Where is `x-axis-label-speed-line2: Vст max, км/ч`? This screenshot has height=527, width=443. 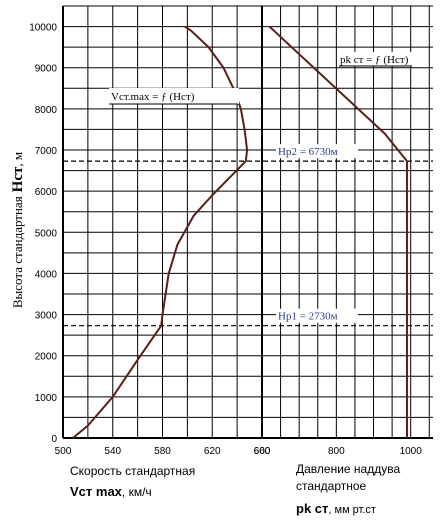
x-axis-label-speed-line2: Vст max, км/ч is located at coordinates (111, 491).